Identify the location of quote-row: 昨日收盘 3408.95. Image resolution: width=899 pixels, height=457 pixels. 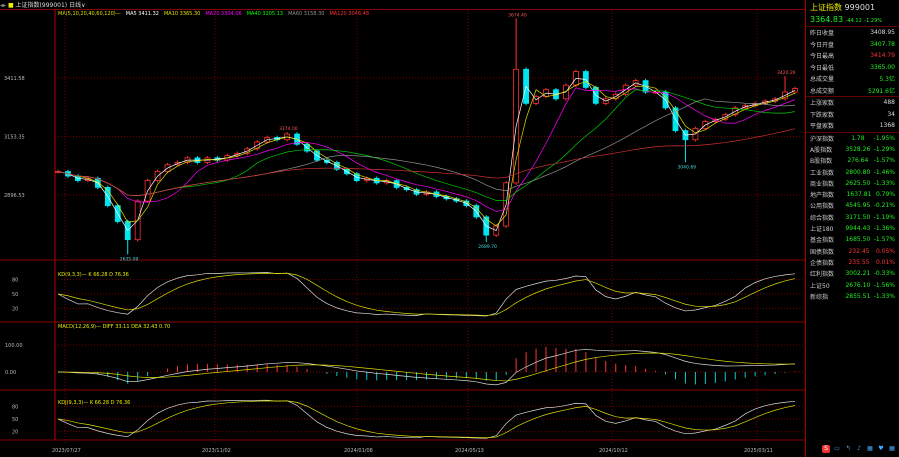
(852, 33).